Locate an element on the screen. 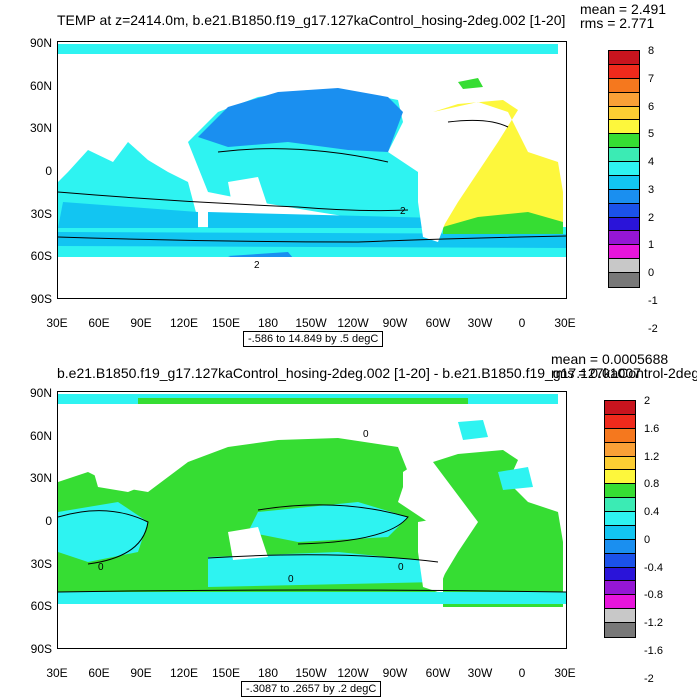  north-atlantic-cyan is located at coordinates (515, 478).